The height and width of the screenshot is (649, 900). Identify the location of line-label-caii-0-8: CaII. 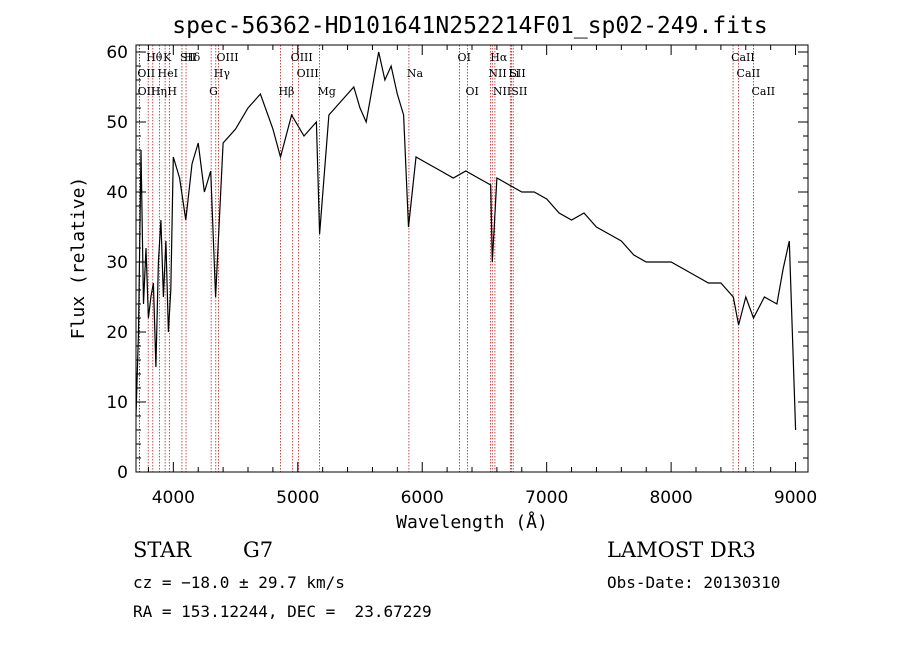
(743, 57).